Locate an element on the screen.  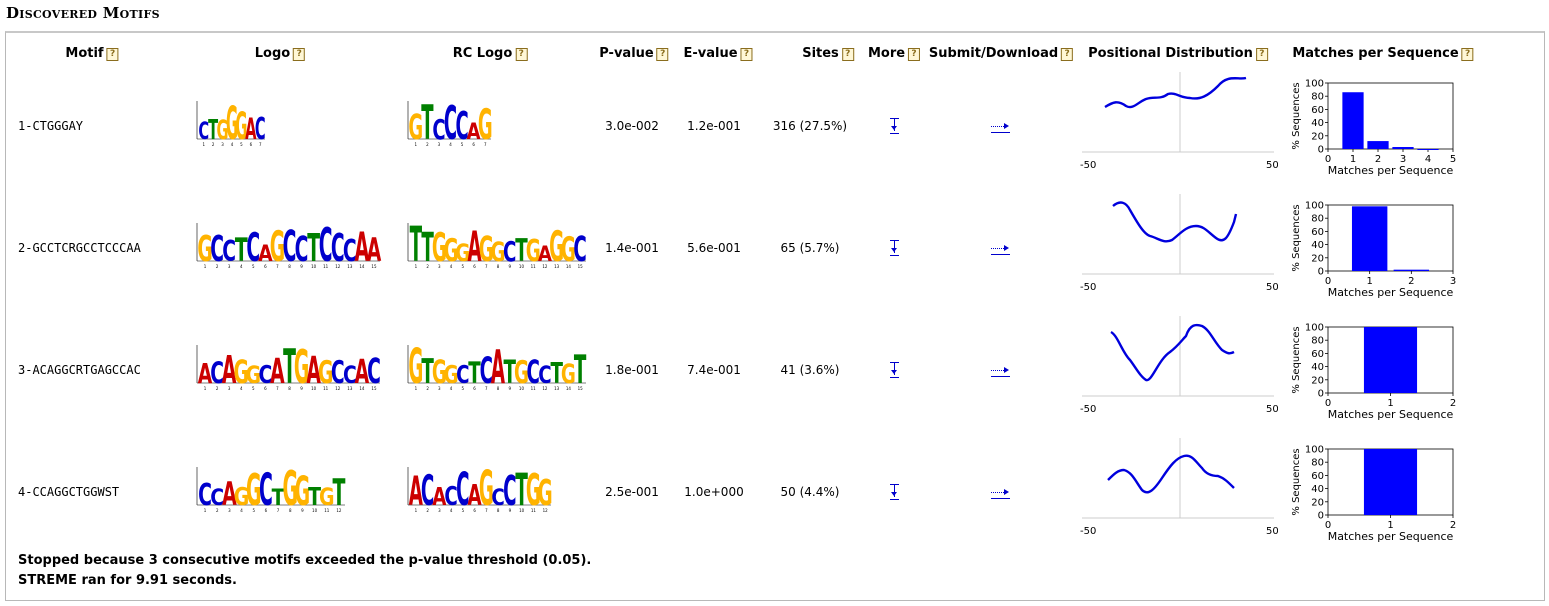
pvalue-cell: 1.8e-001 is located at coordinates (632, 370).